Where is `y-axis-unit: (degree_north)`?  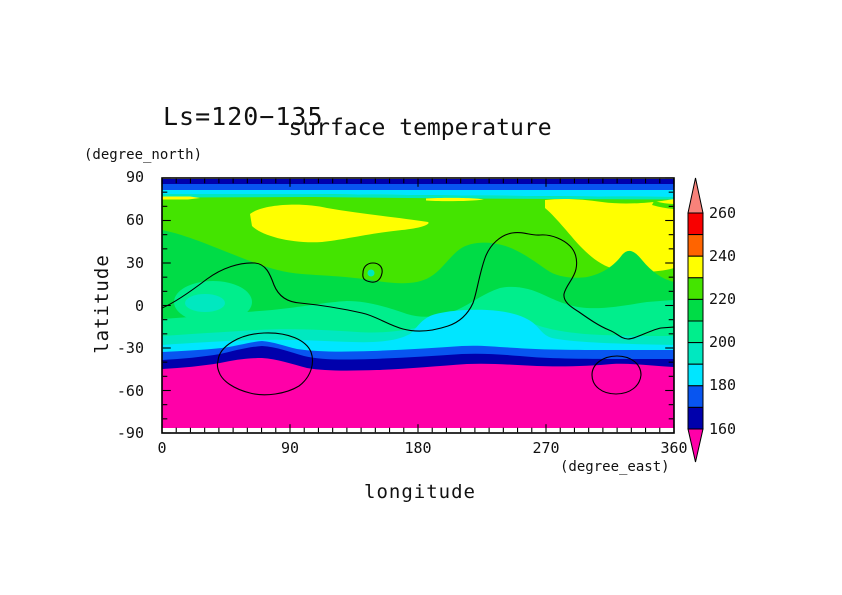
y-axis-unit: (degree_north) is located at coordinates (143, 155).